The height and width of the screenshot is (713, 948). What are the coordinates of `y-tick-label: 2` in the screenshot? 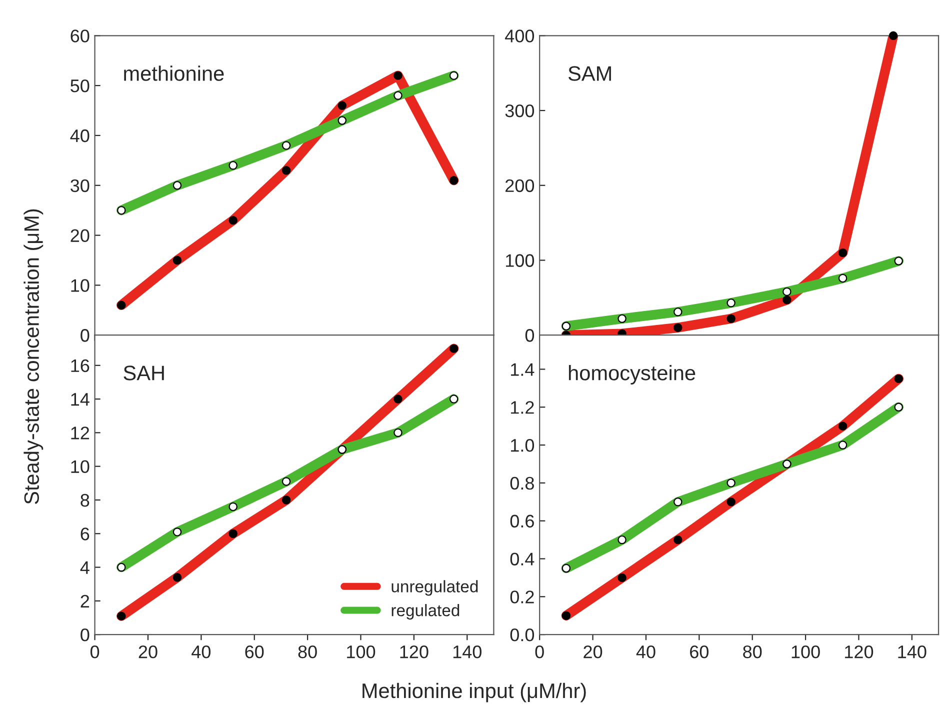 It's located at (85, 601).